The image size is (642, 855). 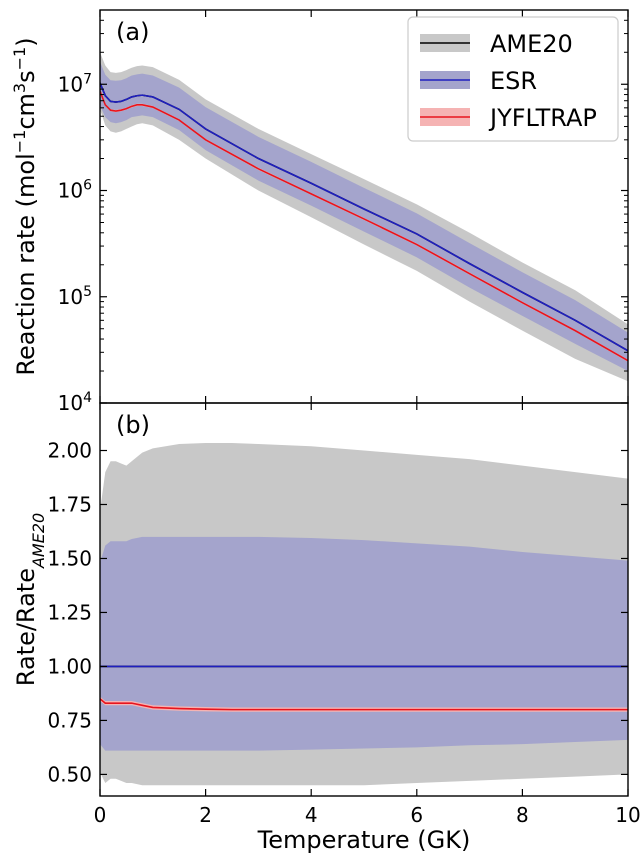 I want to click on legend: AME20 ESR JYFLTRAP, so click(x=513, y=79).